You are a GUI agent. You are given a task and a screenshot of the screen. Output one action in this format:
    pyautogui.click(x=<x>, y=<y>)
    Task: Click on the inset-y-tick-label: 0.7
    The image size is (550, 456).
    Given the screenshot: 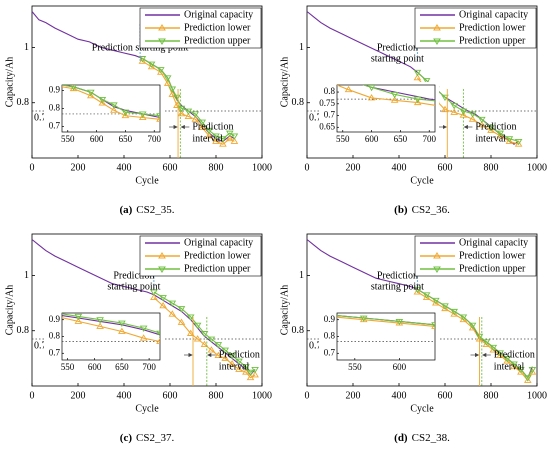 What is the action you would take?
    pyautogui.click(x=330, y=115)
    